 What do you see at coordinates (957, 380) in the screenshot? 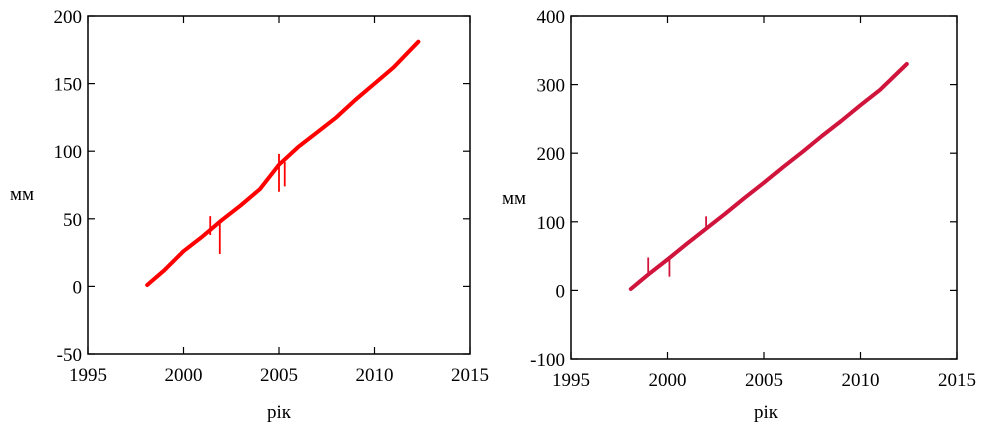
I see `chart-right-x-tick-label: 2015` at bounding box center [957, 380].